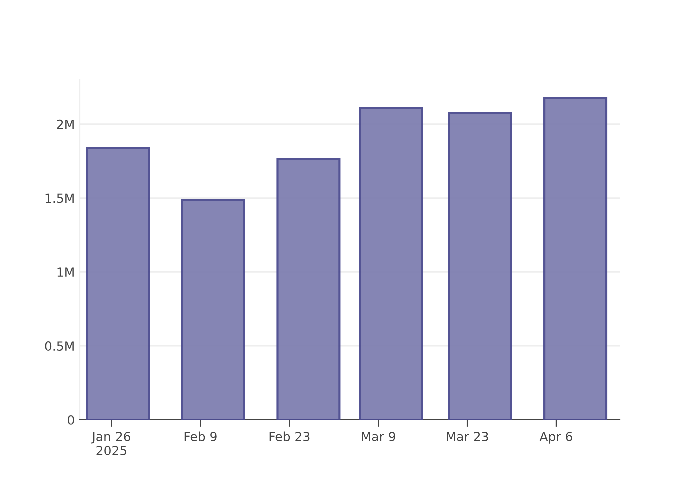 This screenshot has height=500, width=700. Describe the element at coordinates (111, 444) in the screenshot. I see `x-tick-label: Jan 26 2025` at that location.